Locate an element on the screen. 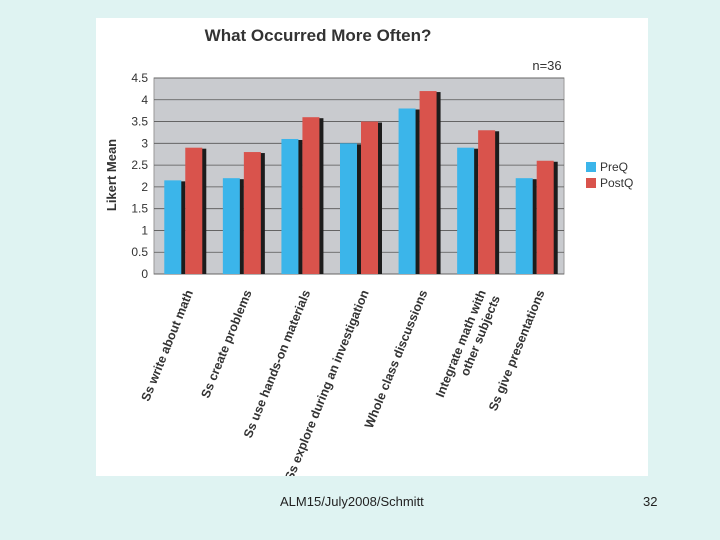  chart-title: What Occurred More Often? is located at coordinates (318, 35).